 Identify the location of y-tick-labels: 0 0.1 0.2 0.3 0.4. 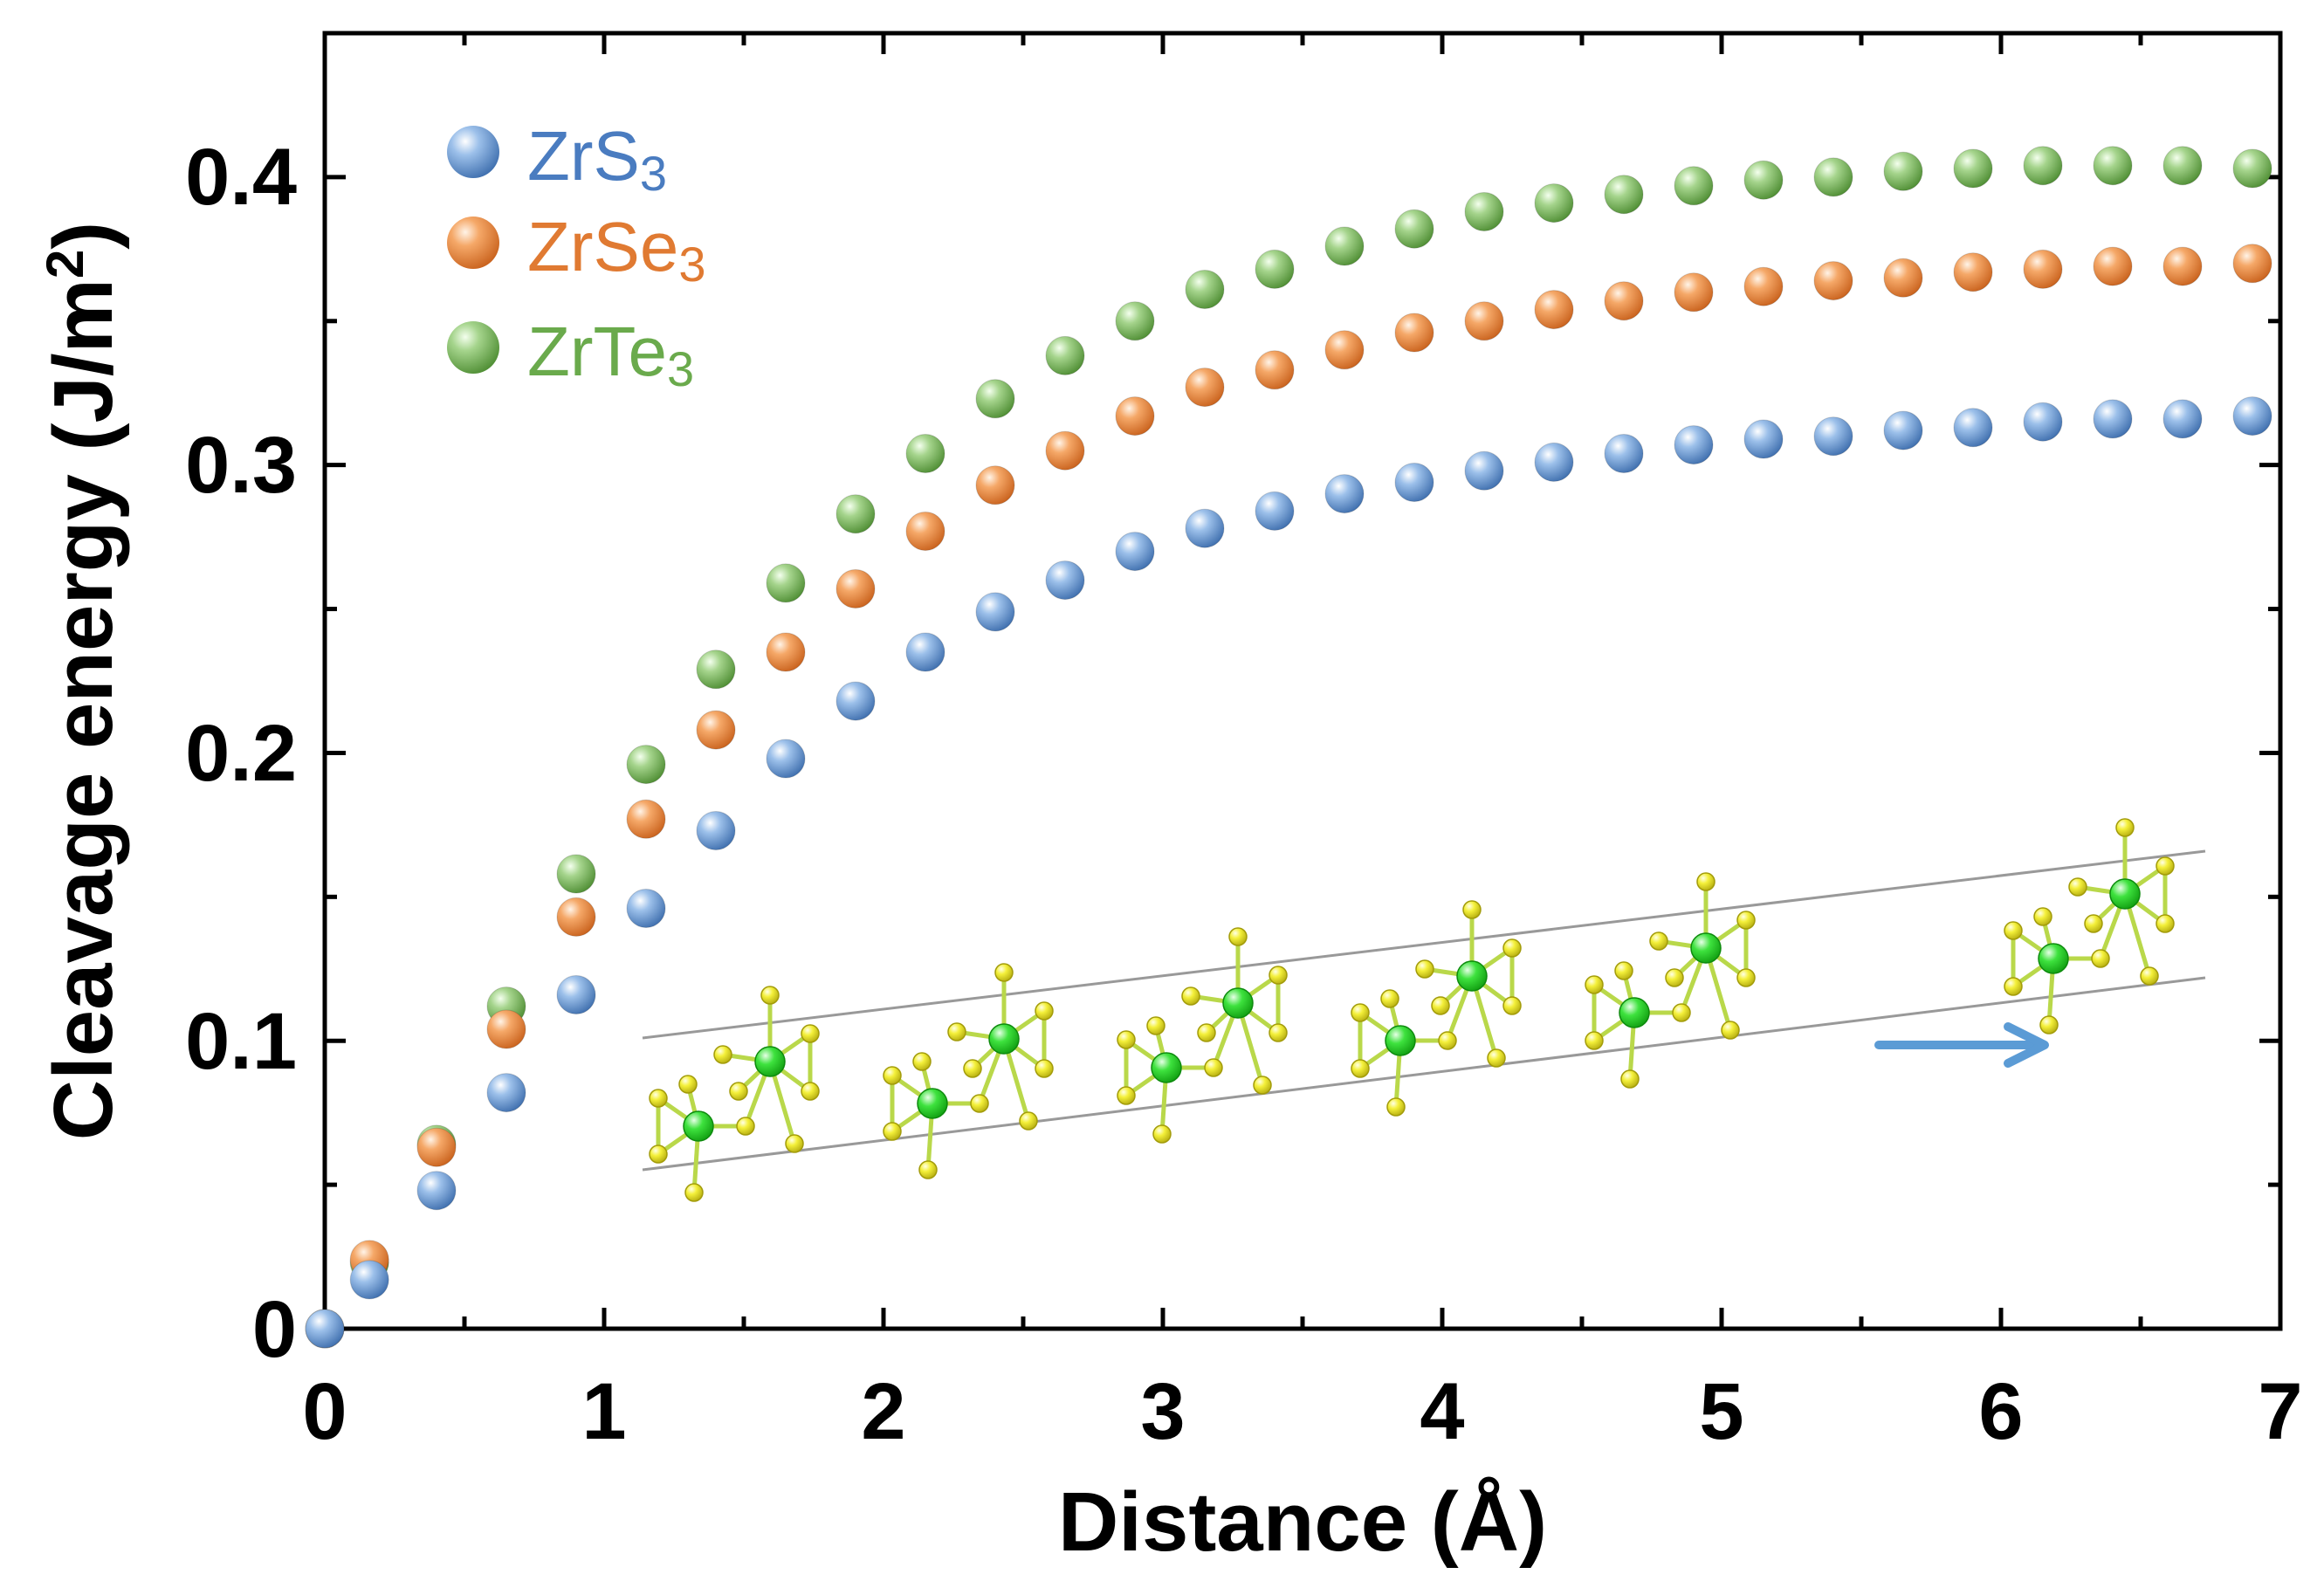
(241, 753).